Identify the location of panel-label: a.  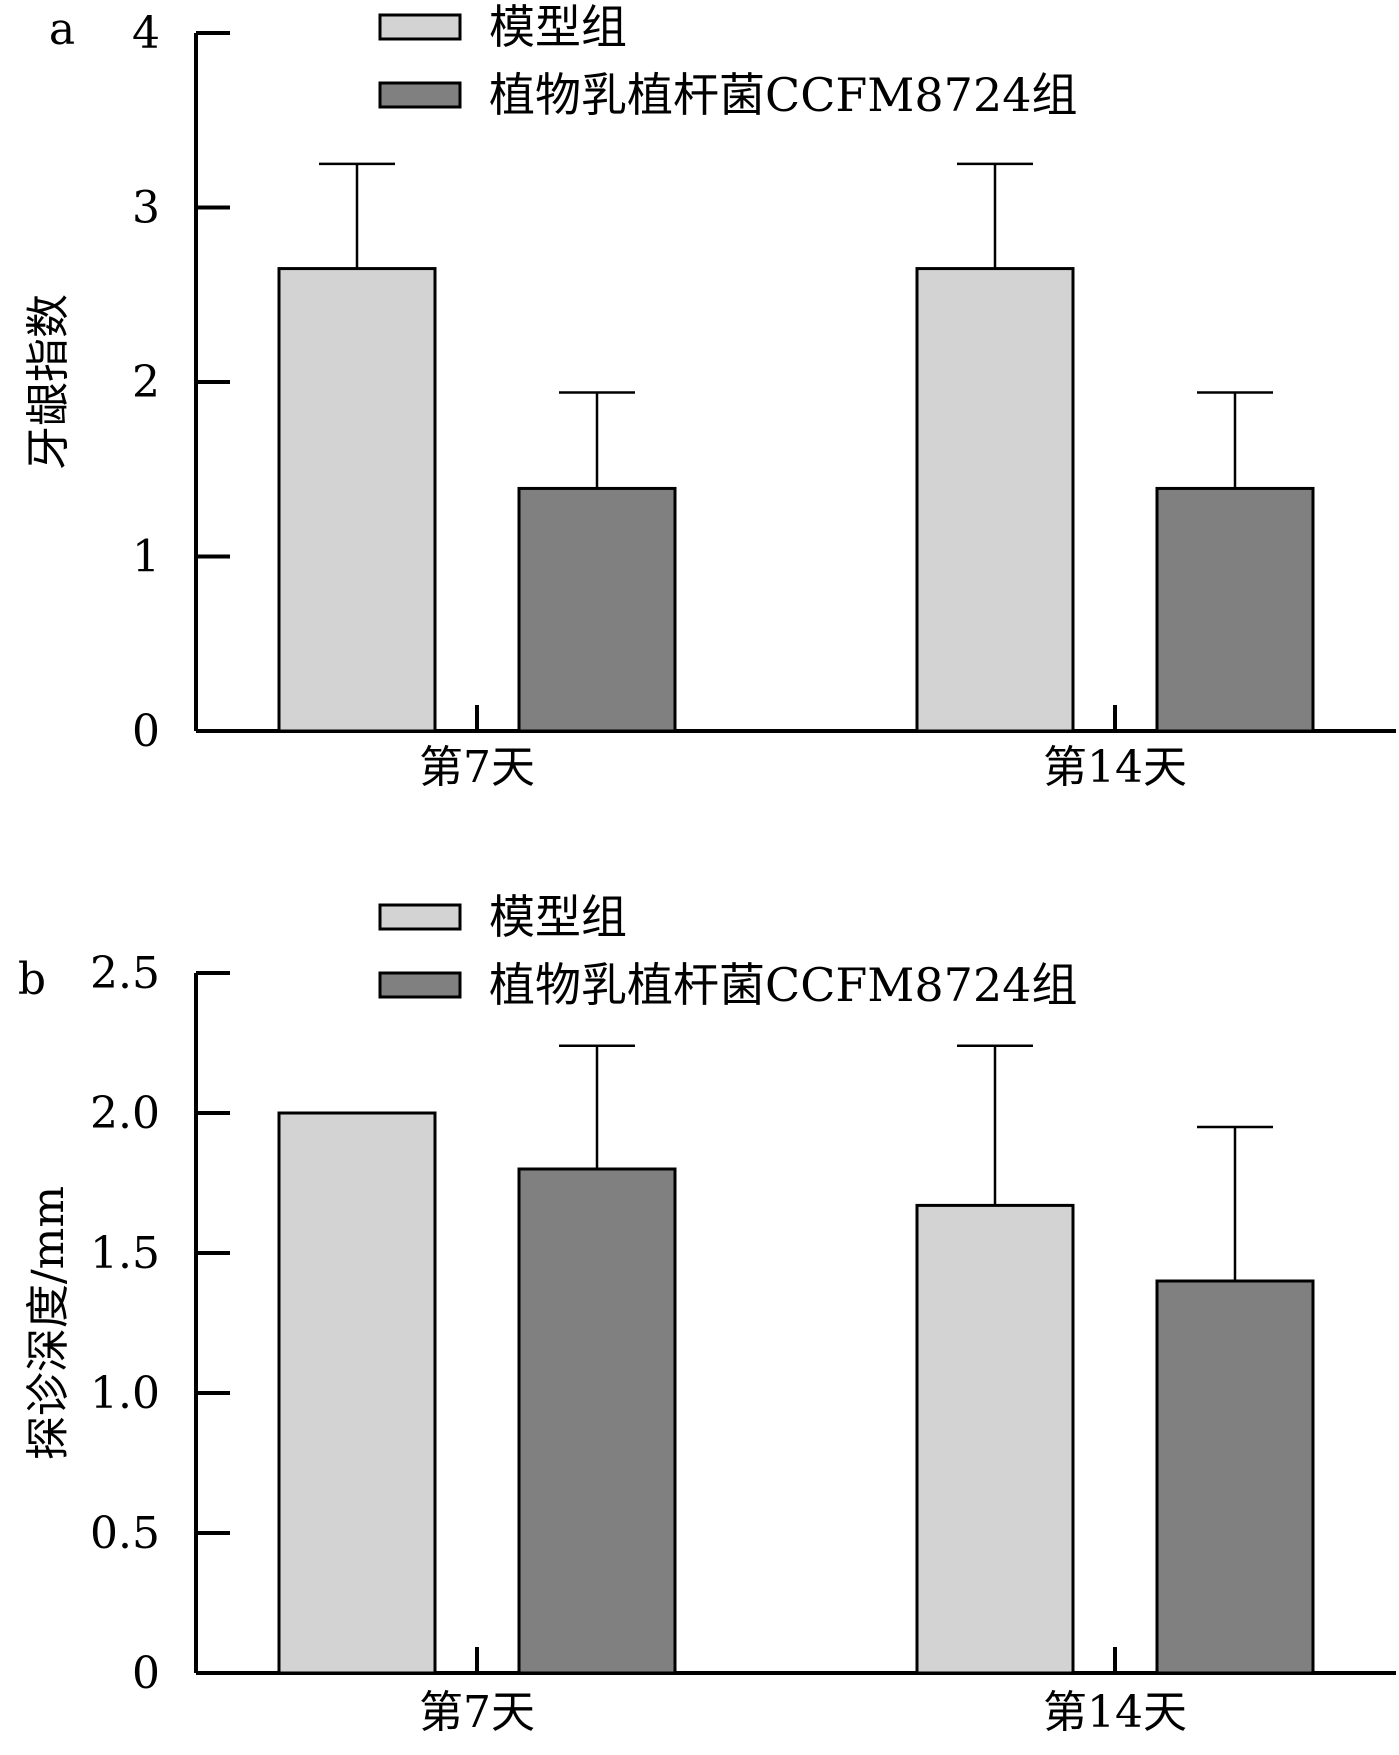
(62, 29).